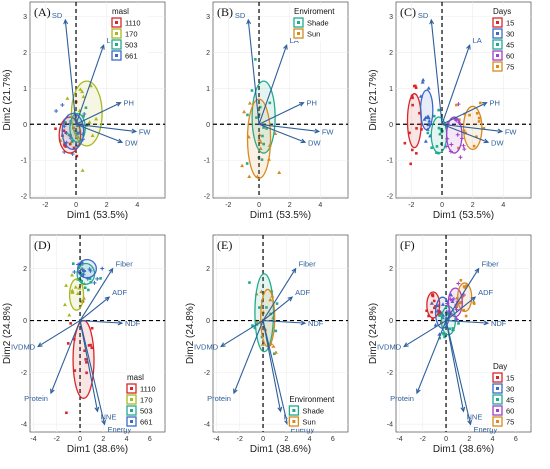 This screenshot has width=550, height=469. I want to click on arrow-protein, so click(65, 357).